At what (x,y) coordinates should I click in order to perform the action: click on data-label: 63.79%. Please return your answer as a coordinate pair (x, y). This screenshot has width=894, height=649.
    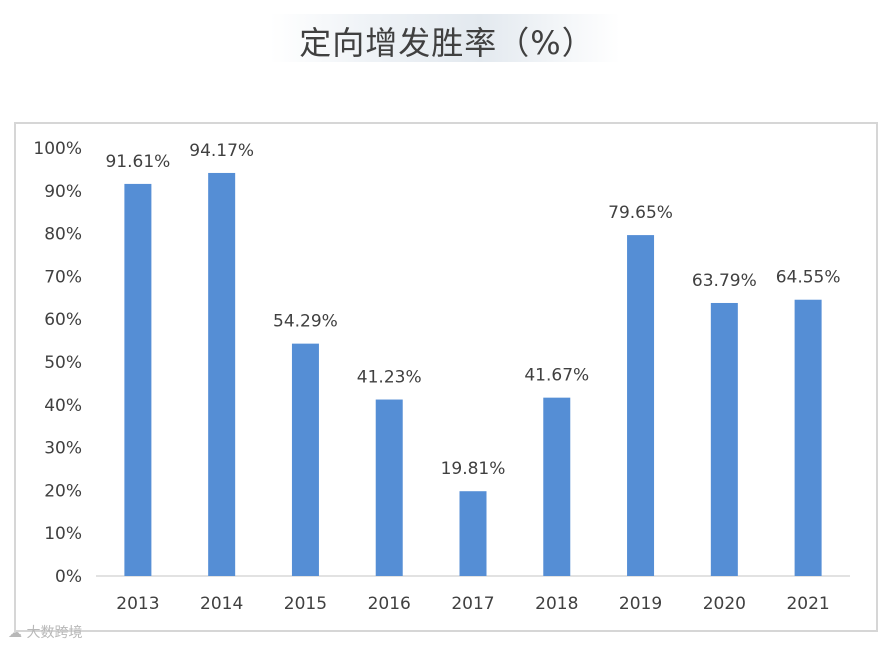
    Looking at the image, I should click on (724, 281).